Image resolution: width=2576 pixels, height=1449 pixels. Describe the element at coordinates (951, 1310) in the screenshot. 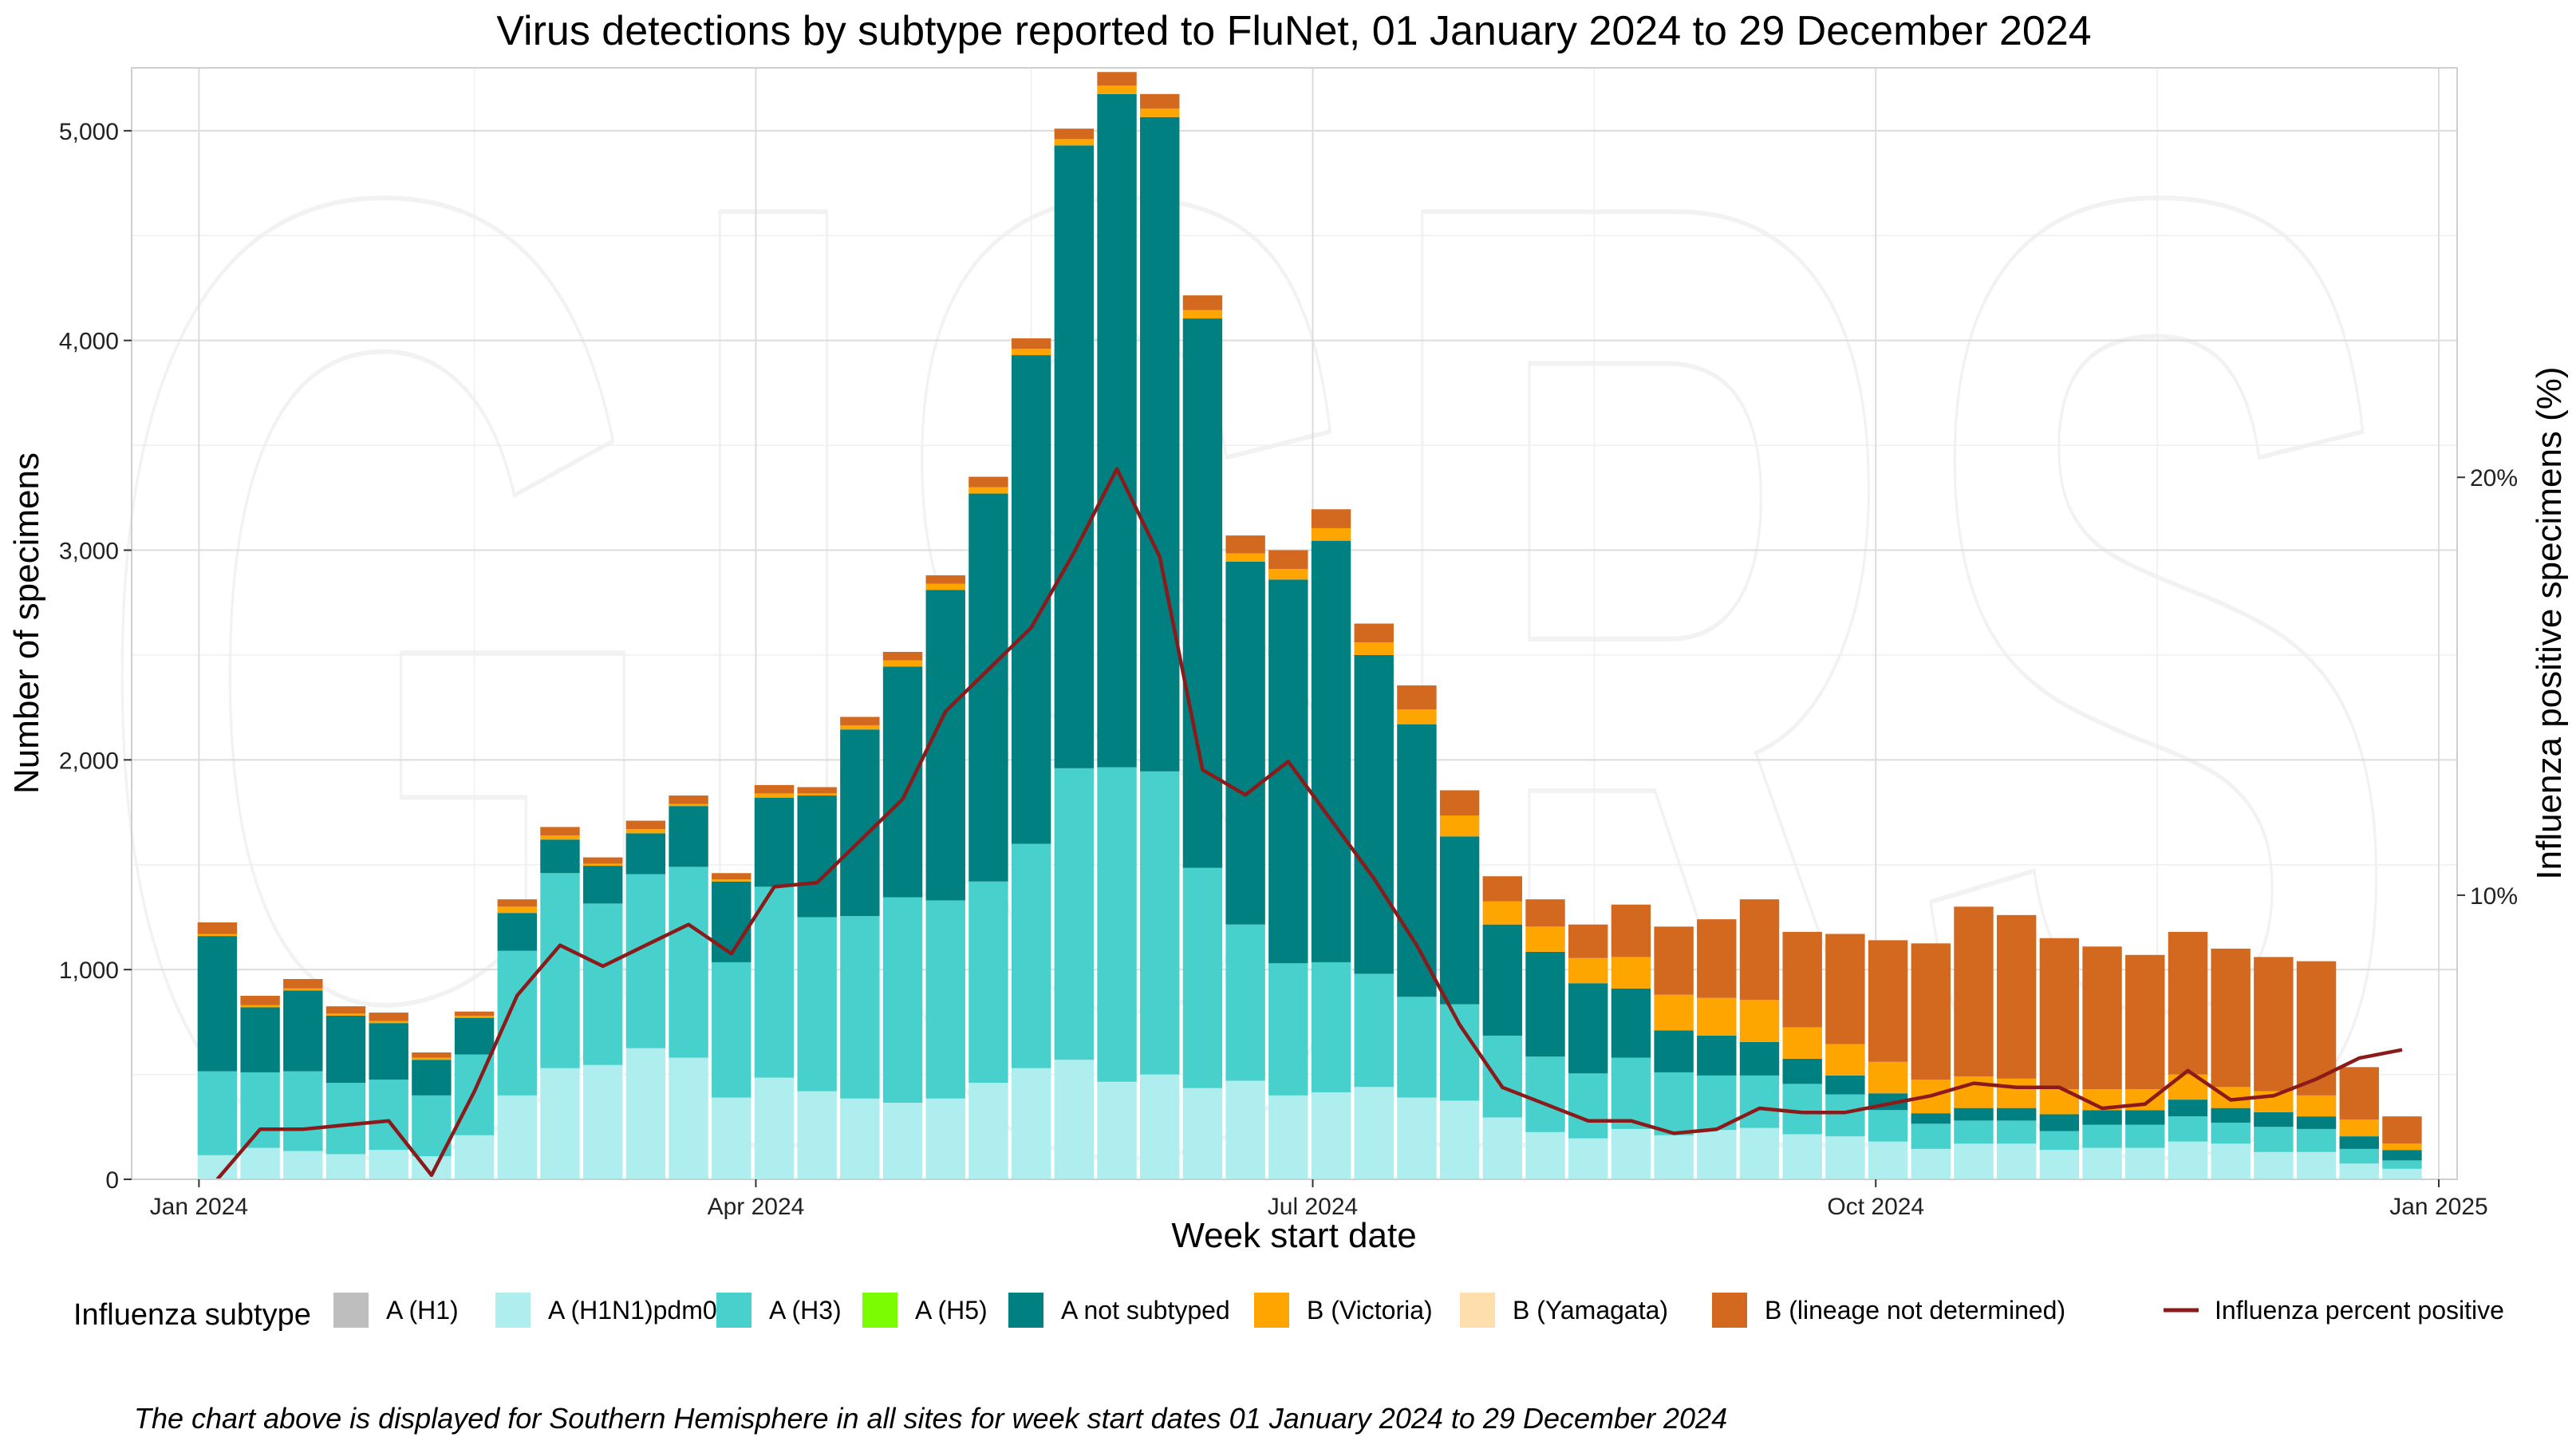

I see `legend-label: A (H5)` at that location.